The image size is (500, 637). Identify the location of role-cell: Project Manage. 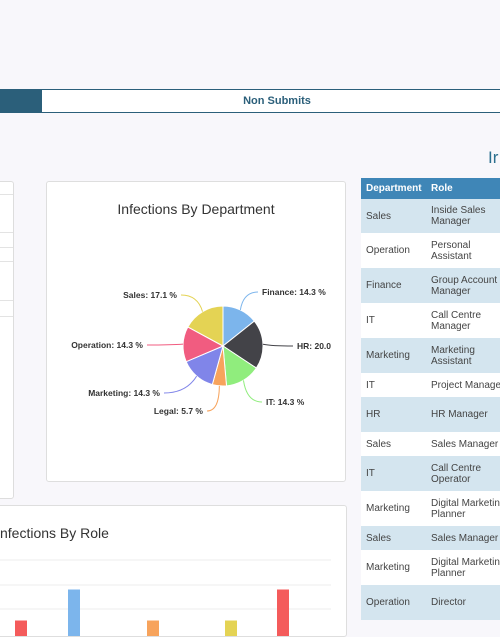
(463, 385).